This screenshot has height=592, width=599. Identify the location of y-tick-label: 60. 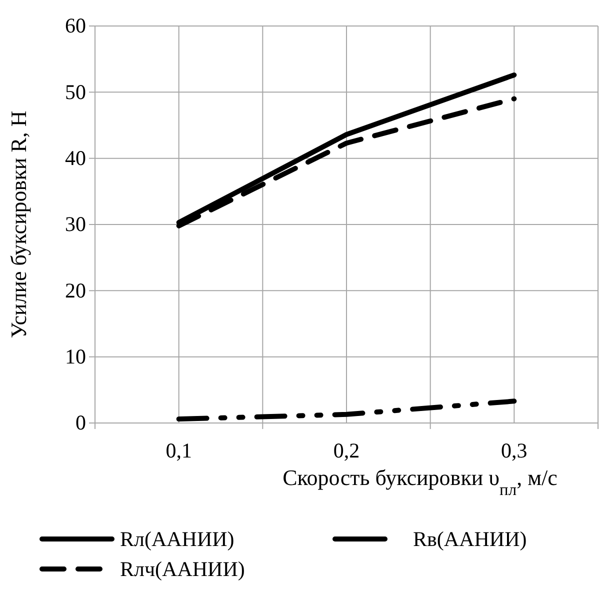
(75, 26).